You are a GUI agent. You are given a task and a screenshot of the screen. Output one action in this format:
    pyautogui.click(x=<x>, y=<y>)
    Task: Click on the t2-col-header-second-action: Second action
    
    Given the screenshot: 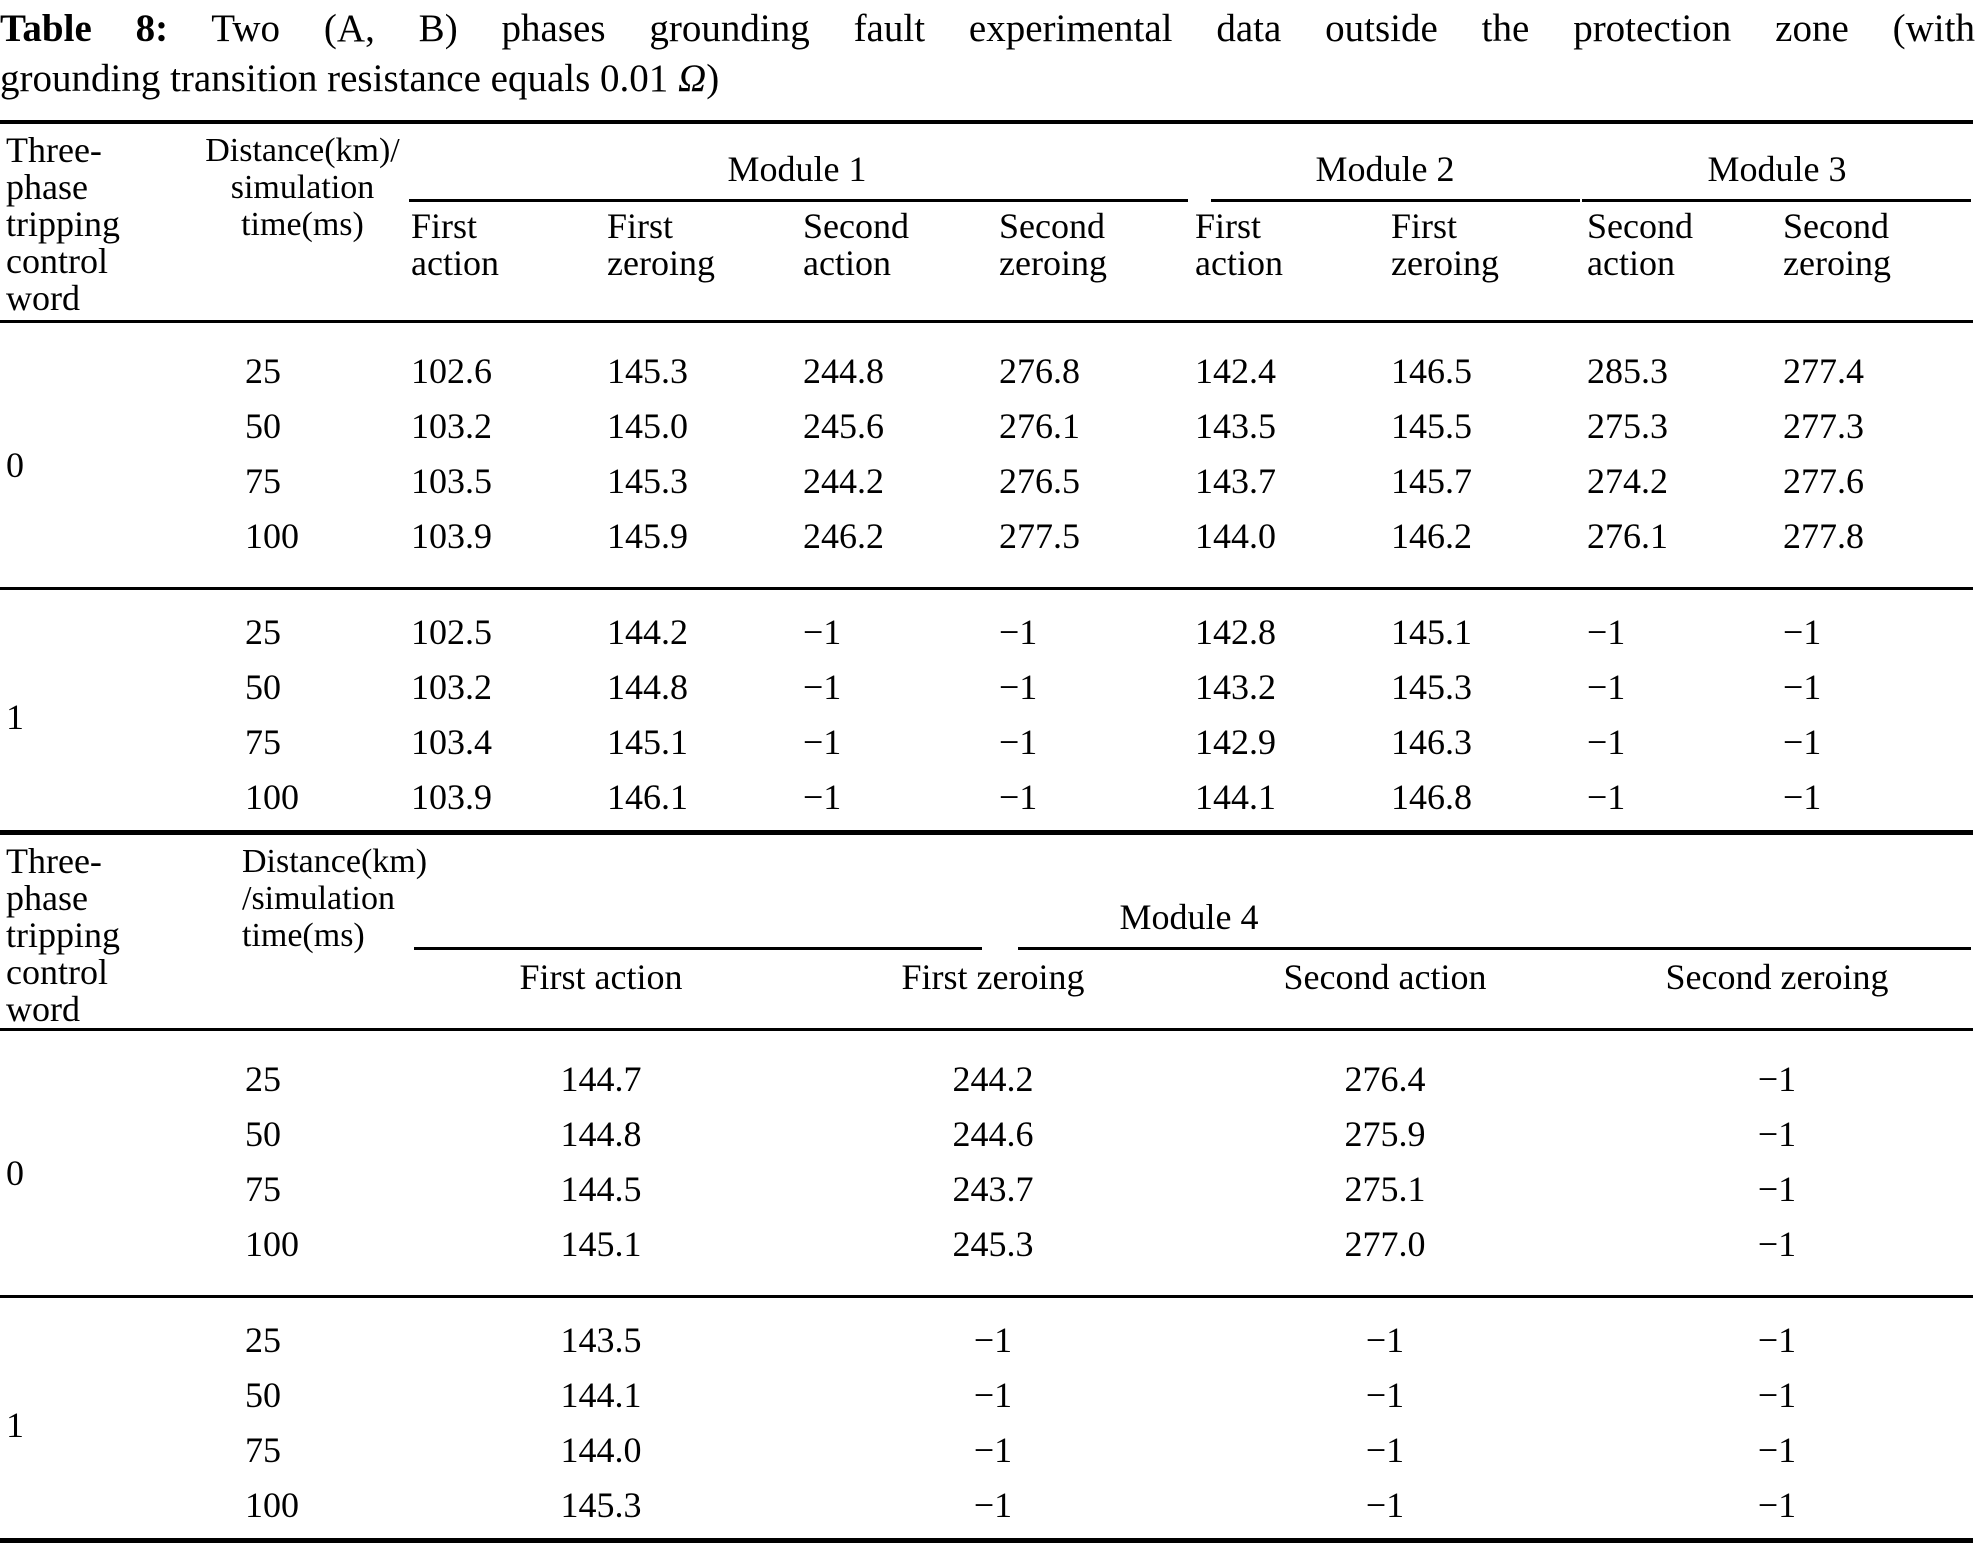 What is the action you would take?
    pyautogui.click(x=1385, y=977)
    